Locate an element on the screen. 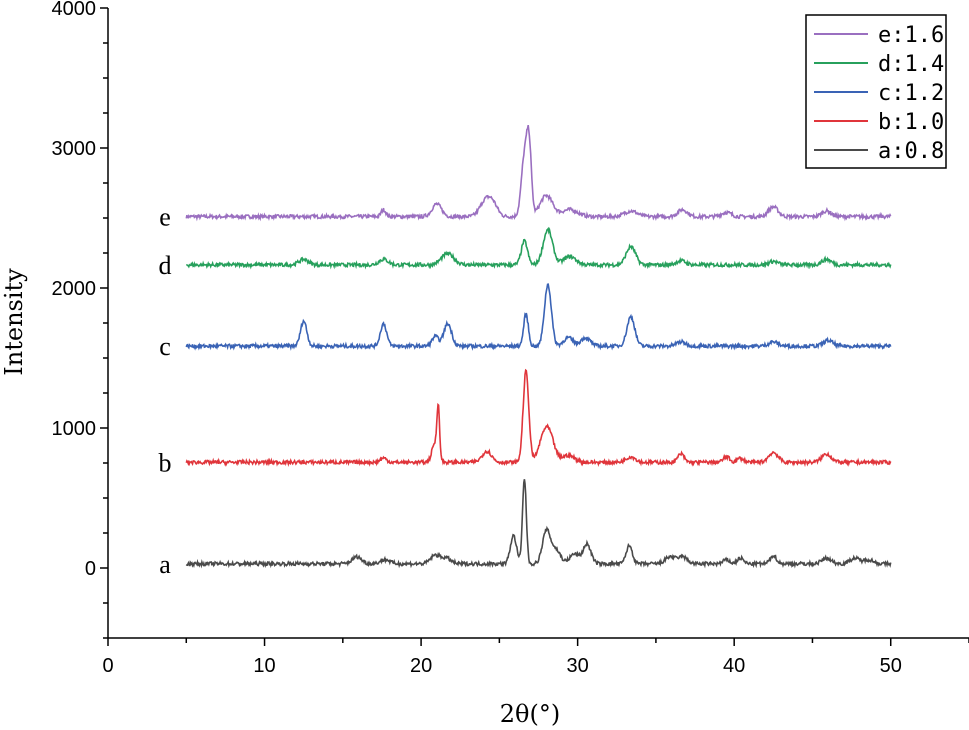  legend-label-d: d:1.4 is located at coordinates (911, 64).